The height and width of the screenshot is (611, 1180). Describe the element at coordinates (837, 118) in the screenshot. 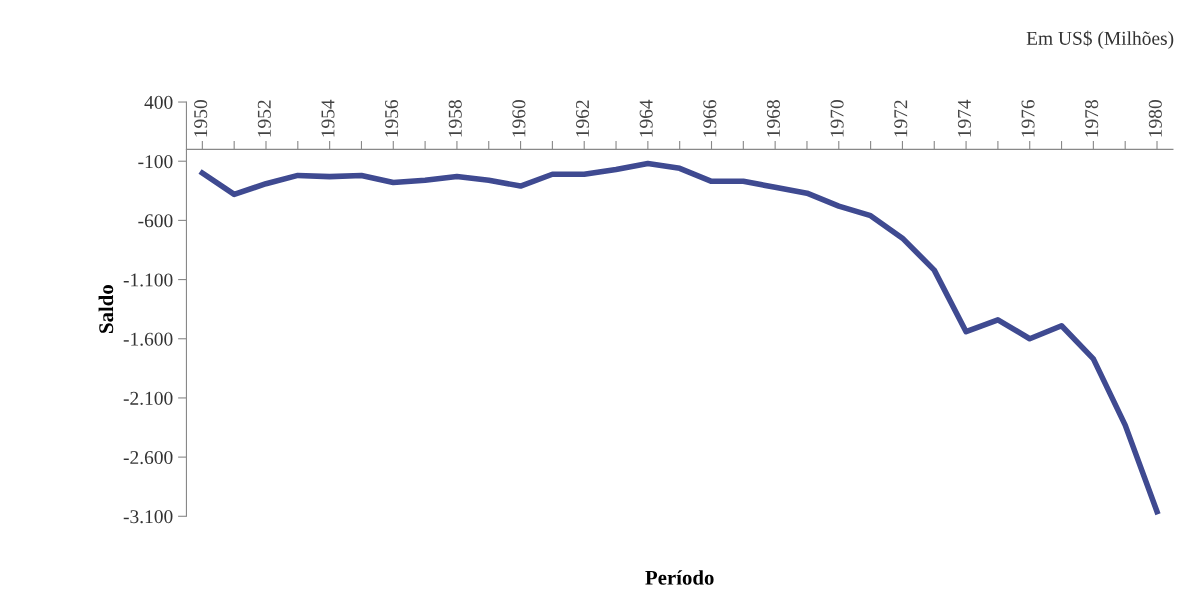

I see `x-tick-label: 1970` at that location.